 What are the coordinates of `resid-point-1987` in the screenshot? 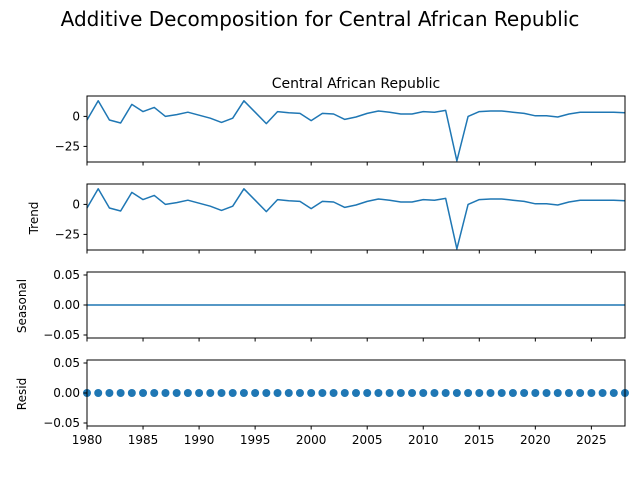 It's located at (165, 393).